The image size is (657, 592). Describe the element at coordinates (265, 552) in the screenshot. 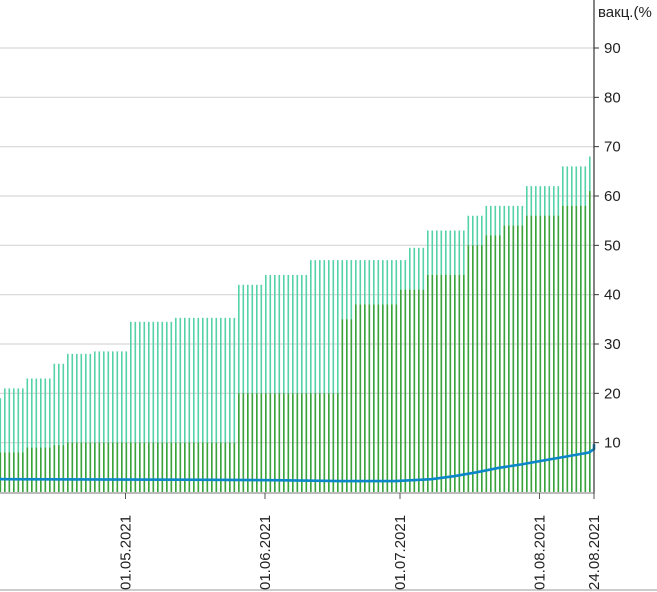

I see `x-tick-label-1: 01.06.2021` at that location.